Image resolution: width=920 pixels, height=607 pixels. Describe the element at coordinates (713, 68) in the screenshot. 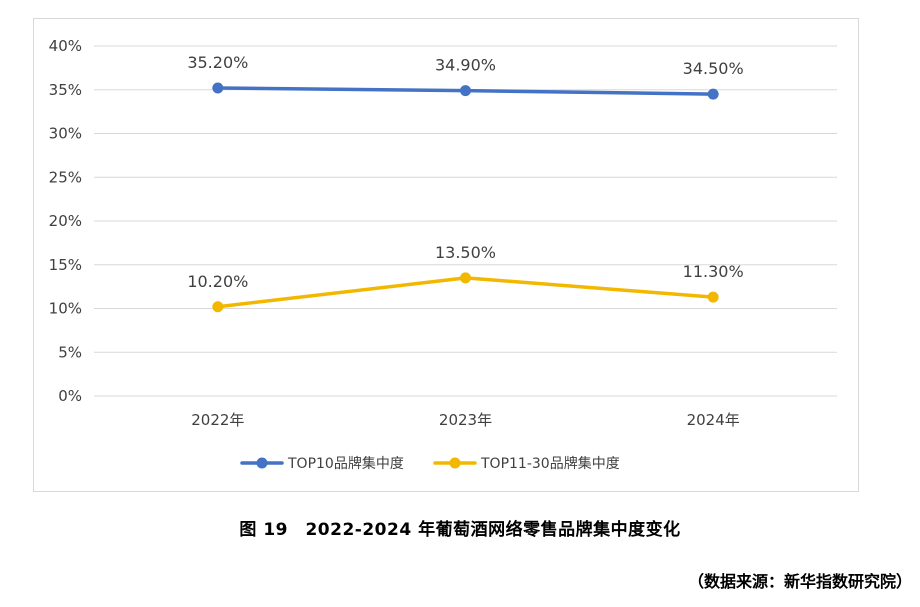

I see `data-label: 34.50%` at that location.